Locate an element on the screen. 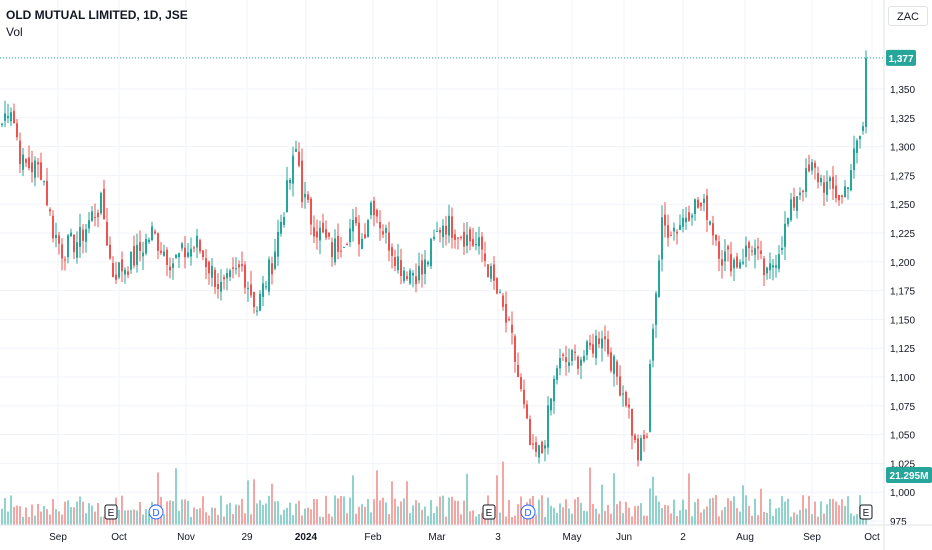 The height and width of the screenshot is (550, 932). time-axis: Sep Oct Nov 29 2024 Feb Mar 3 May Jun 2 Aug Sep Oct is located at coordinates (466, 533).